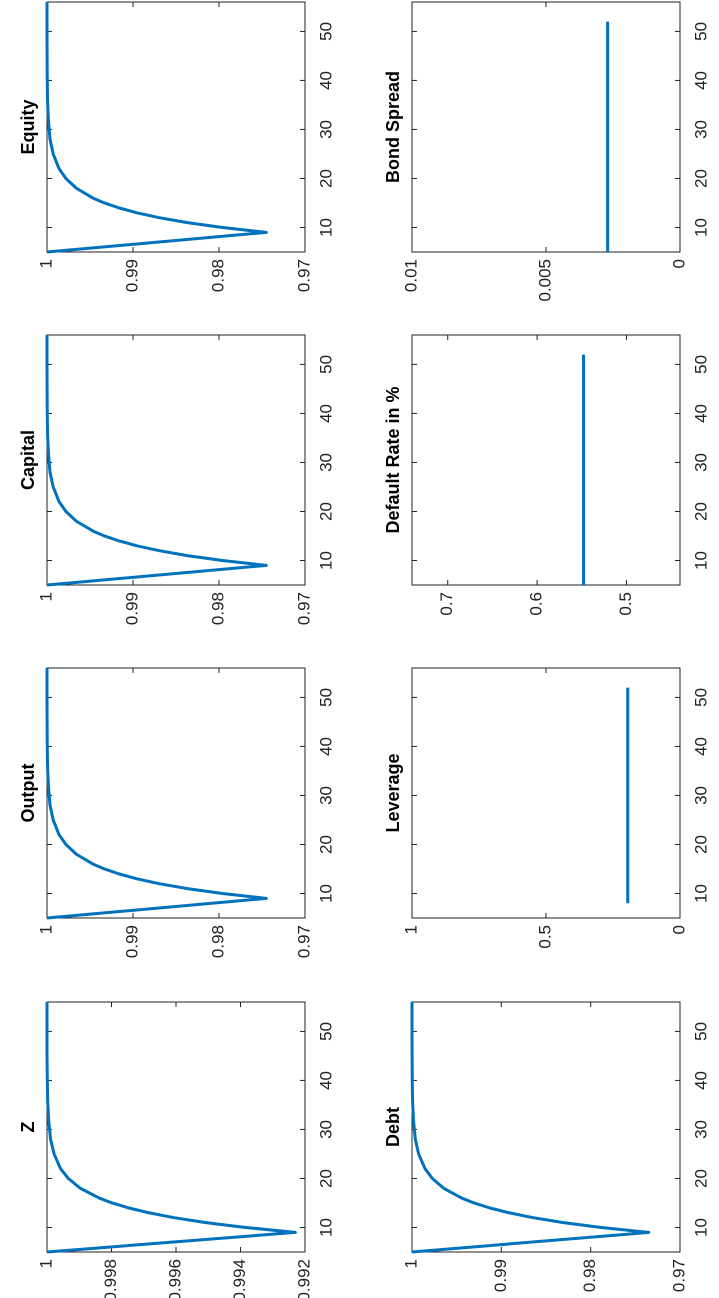 The height and width of the screenshot is (1298, 719). What do you see at coordinates (446, 604) in the screenshot?
I see `y-tick-label: 0.7` at bounding box center [446, 604].